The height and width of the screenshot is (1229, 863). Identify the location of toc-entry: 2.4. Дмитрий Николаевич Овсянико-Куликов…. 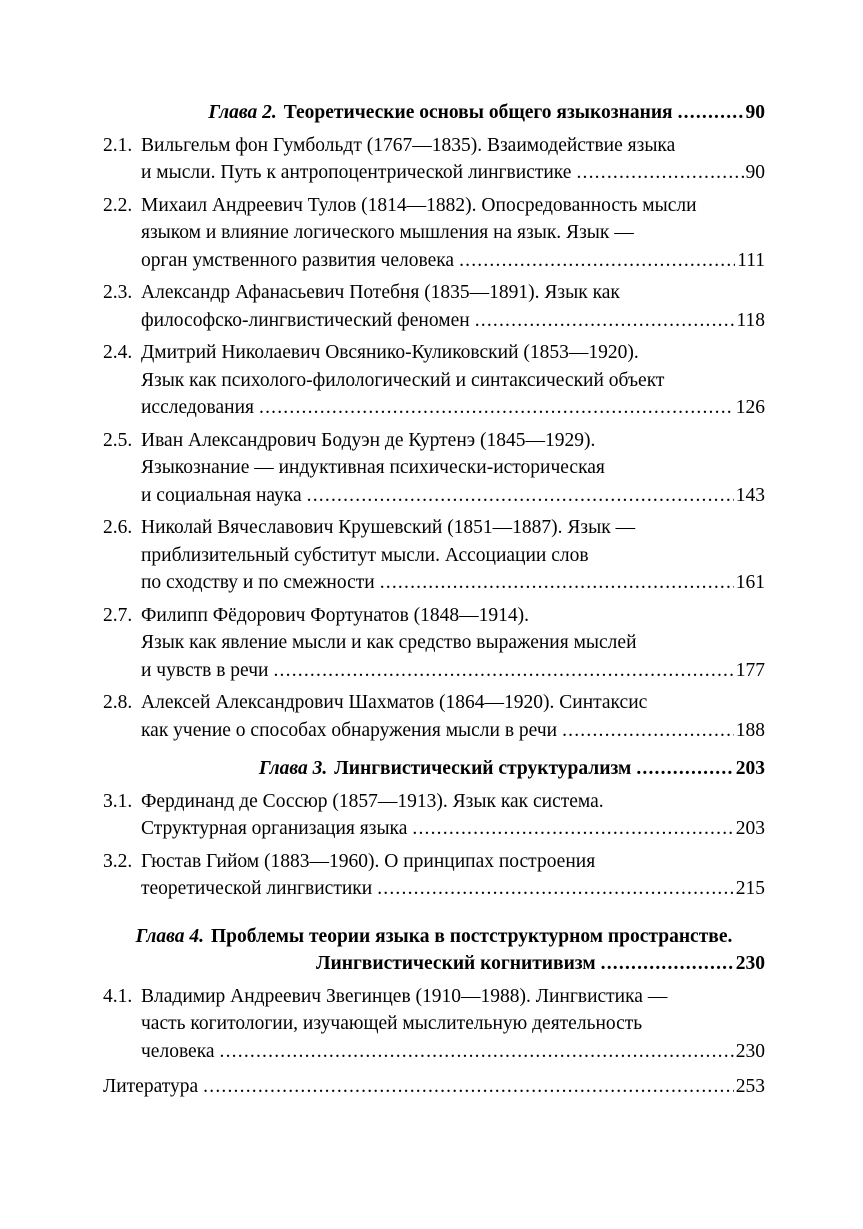
(434, 380).